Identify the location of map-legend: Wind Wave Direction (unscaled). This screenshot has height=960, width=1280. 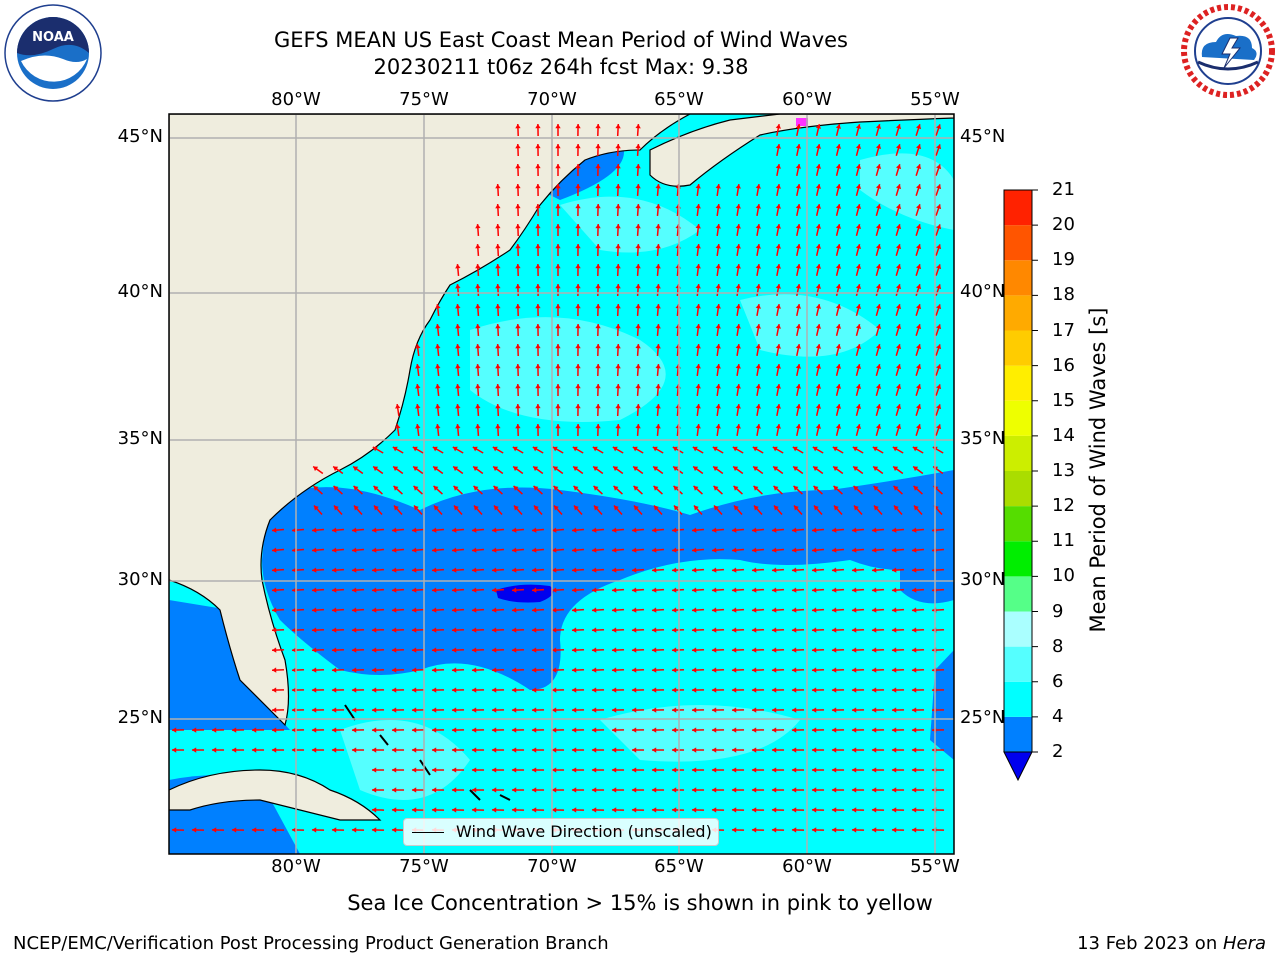
(561, 832).